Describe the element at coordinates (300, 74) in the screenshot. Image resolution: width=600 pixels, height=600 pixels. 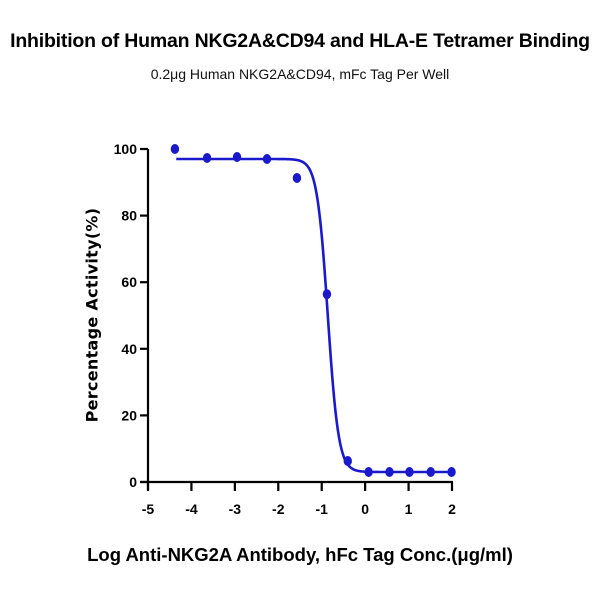
I see `chart-subtitle: 0.2μg Human NKG2A&CD94, mFc Tag Per Well` at that location.